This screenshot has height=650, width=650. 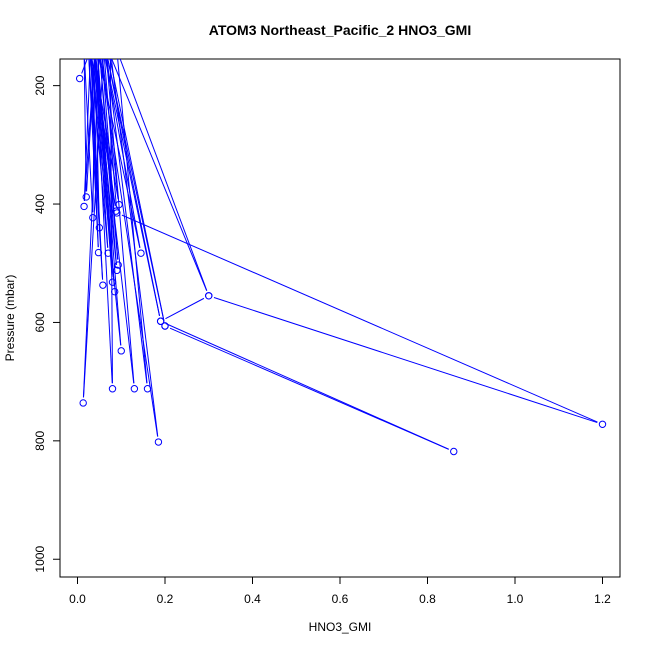 What do you see at coordinates (515, 599) in the screenshot?
I see `x-tick-label: 1.0` at bounding box center [515, 599].